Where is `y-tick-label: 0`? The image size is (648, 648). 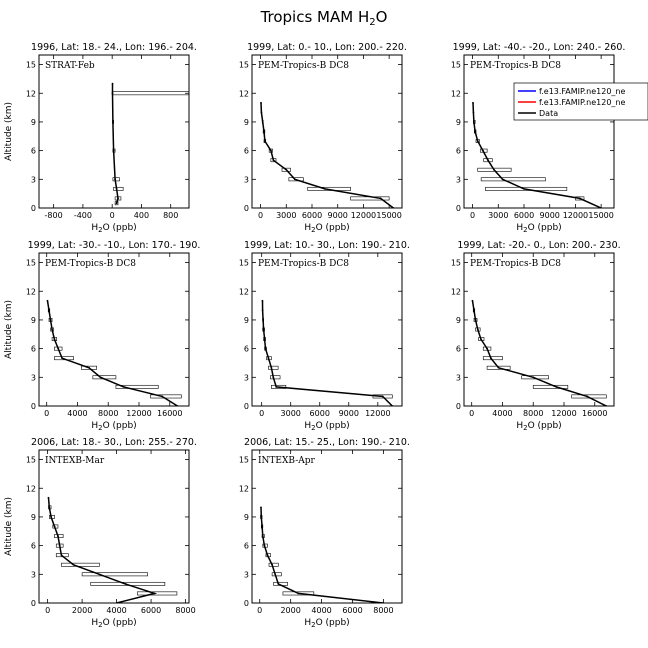 y-tick-label: 0 is located at coordinates (33, 603).